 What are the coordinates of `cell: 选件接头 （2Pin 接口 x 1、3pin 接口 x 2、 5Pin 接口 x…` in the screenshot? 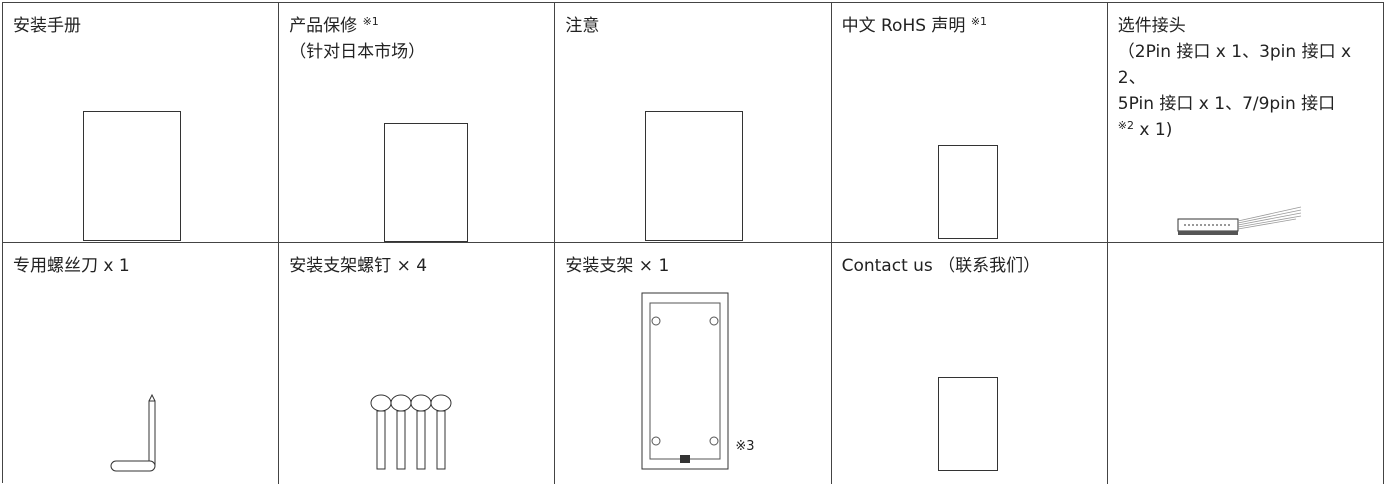 It's located at (1245, 123).